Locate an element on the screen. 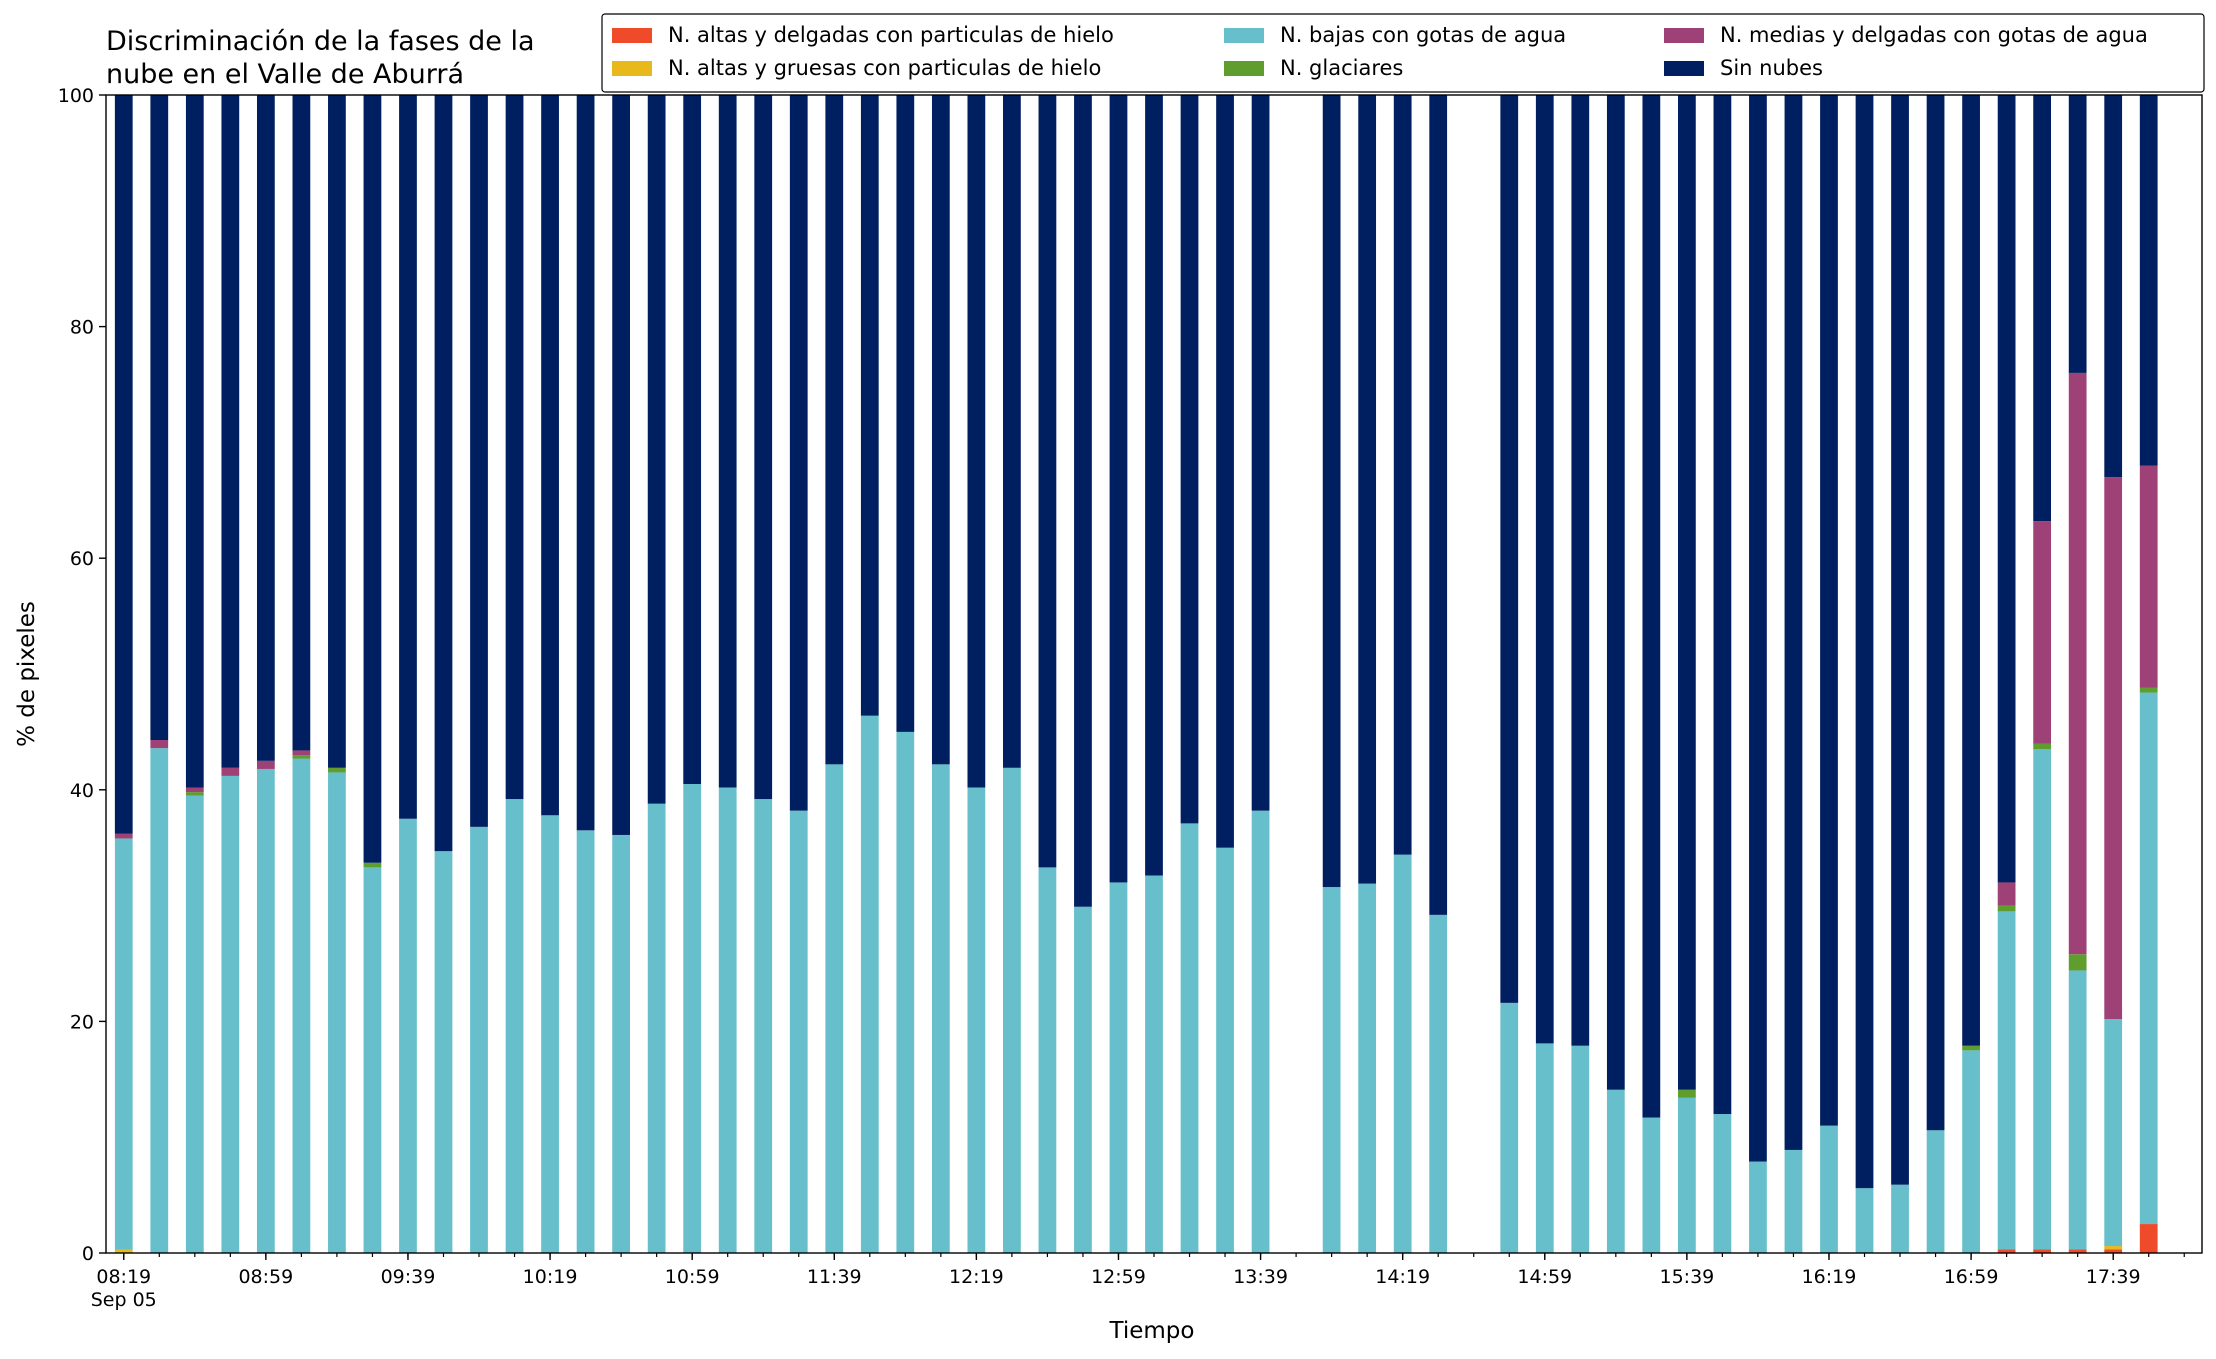 This screenshot has width=2216, height=1359. legend-label: N. bajas con gotas de agua is located at coordinates (1423, 35).